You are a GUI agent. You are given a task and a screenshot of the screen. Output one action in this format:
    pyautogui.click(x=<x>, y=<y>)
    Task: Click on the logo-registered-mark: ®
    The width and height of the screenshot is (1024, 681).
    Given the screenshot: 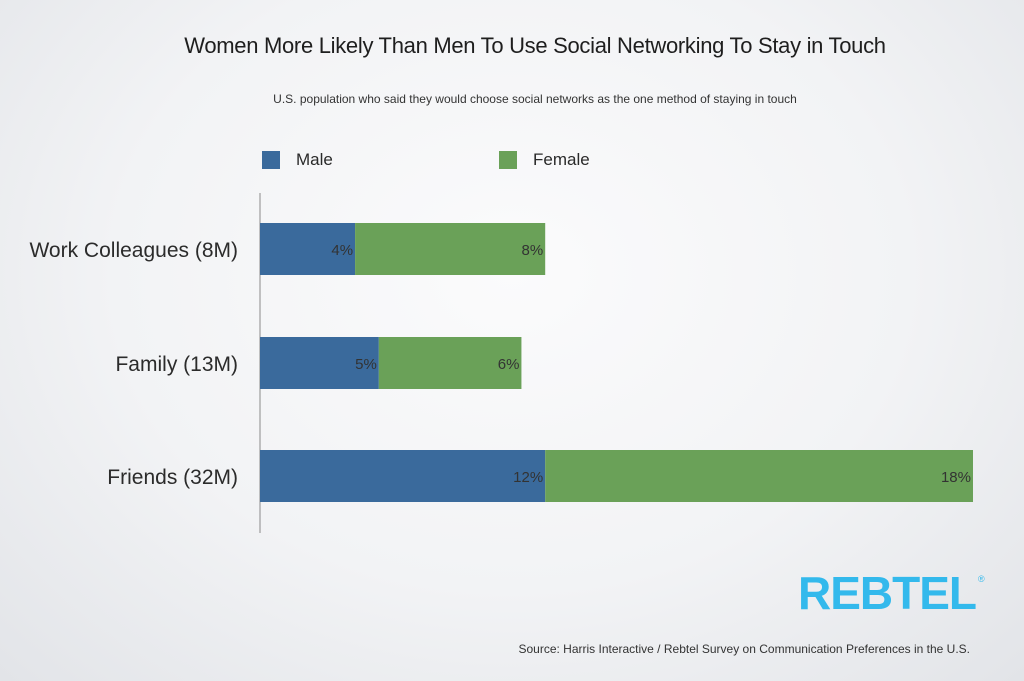 What is the action you would take?
    pyautogui.click(x=981, y=579)
    